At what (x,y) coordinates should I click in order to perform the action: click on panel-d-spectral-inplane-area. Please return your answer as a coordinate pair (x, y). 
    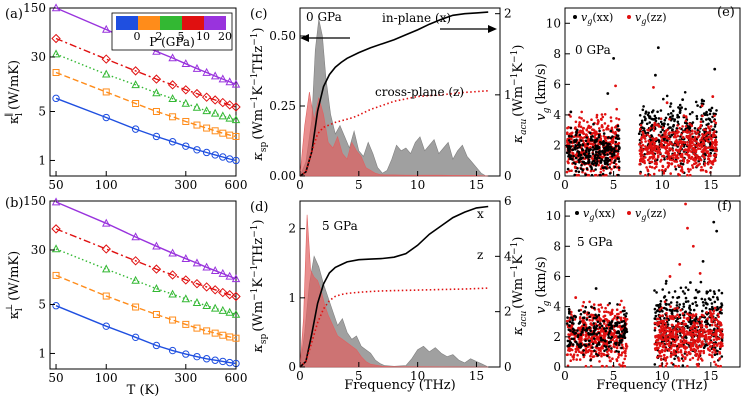
    Looking at the image, I should click on (394, 311).